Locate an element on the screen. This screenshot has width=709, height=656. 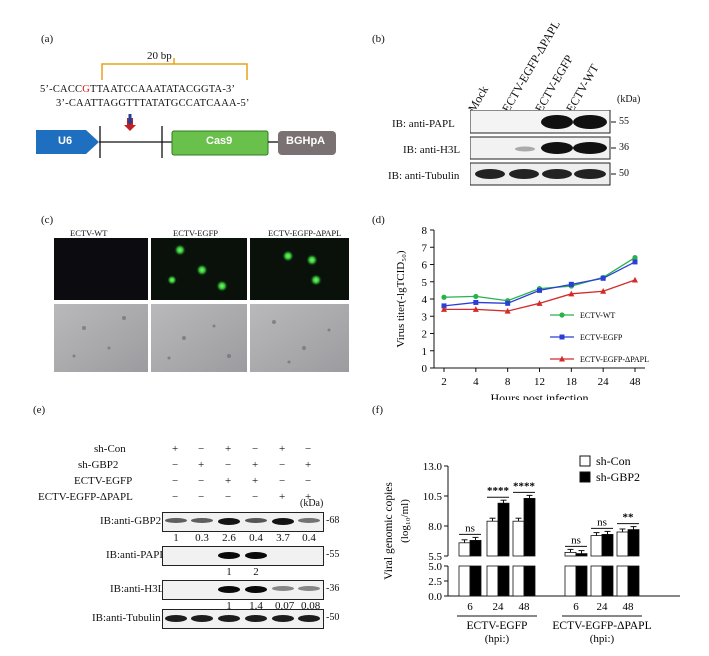
treatment-row-label: sh-Con is located at coordinates (110, 449).